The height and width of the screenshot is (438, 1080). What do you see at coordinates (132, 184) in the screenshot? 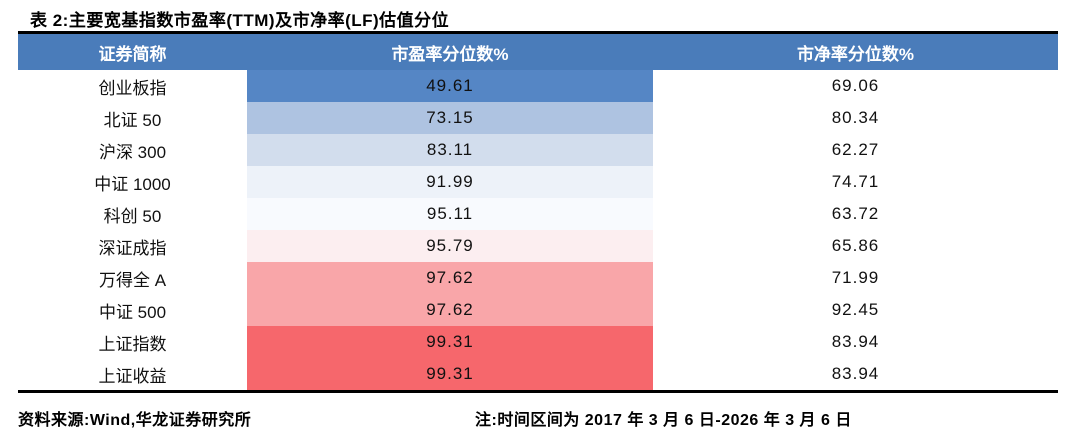
I see `security-name-cell: 中证 1000` at bounding box center [132, 184].